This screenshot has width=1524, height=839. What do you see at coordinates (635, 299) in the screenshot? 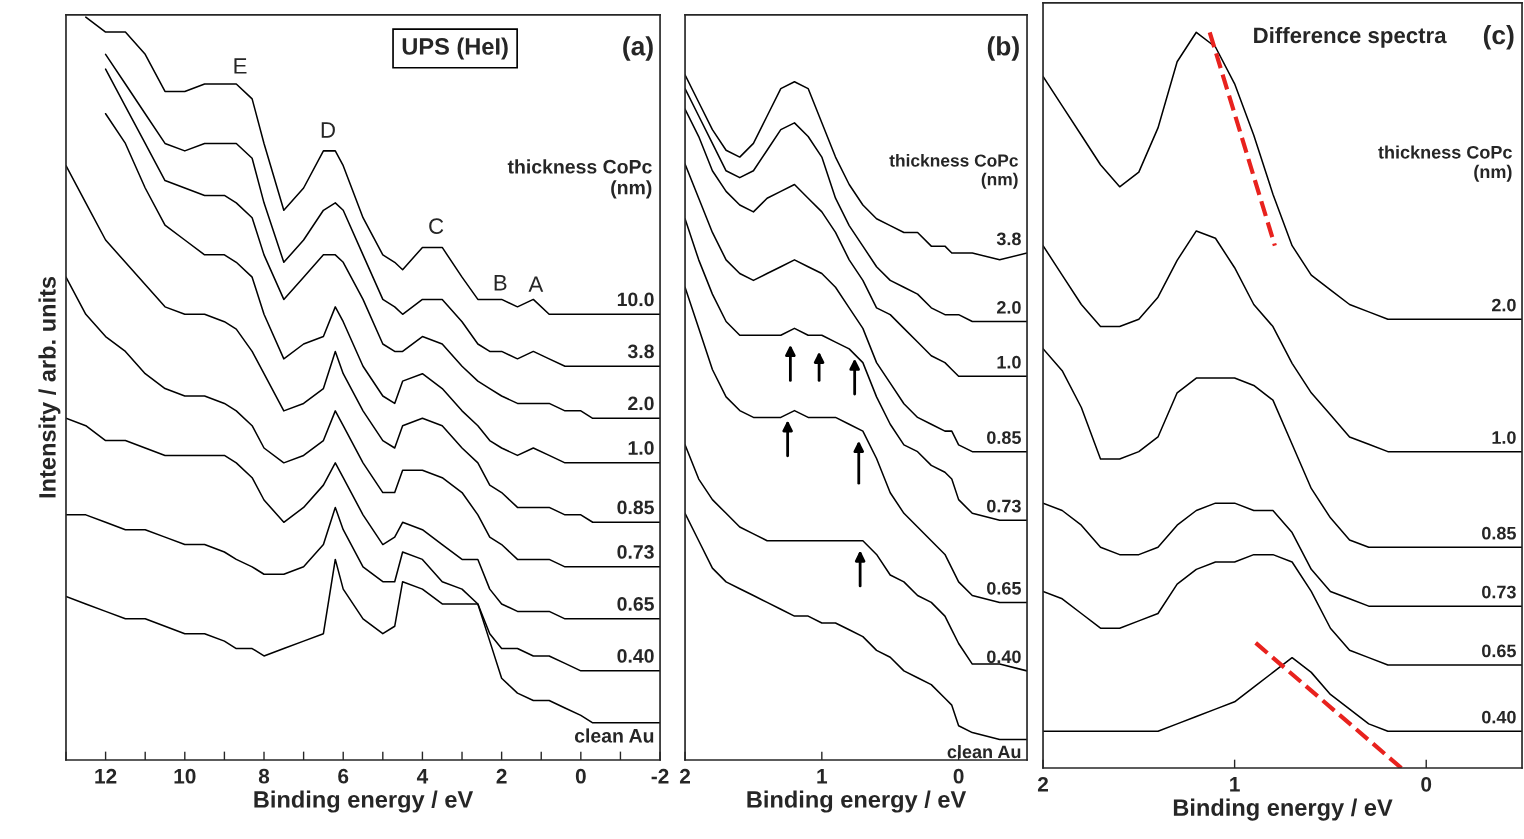
I see `series-label: 10.0` at bounding box center [635, 299].